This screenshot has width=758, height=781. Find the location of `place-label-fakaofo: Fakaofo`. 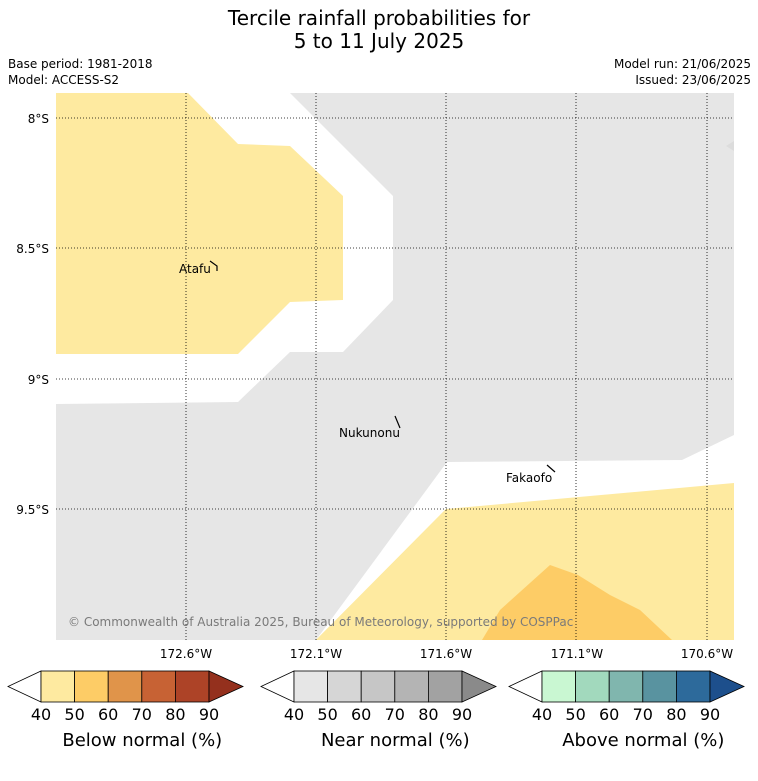

place-label-fakaofo: Fakaofo is located at coordinates (529, 478).